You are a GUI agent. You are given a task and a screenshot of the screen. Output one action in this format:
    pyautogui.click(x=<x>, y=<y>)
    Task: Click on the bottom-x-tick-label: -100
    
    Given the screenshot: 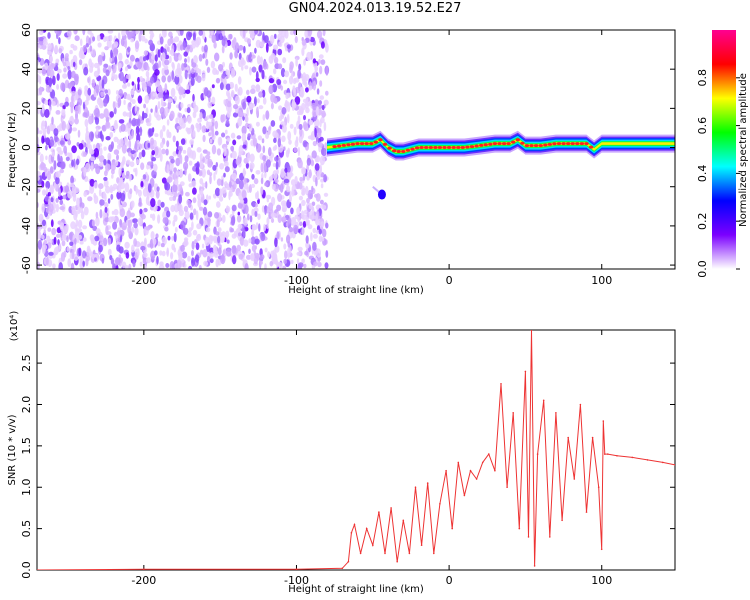 What is the action you would take?
    pyautogui.click(x=296, y=580)
    